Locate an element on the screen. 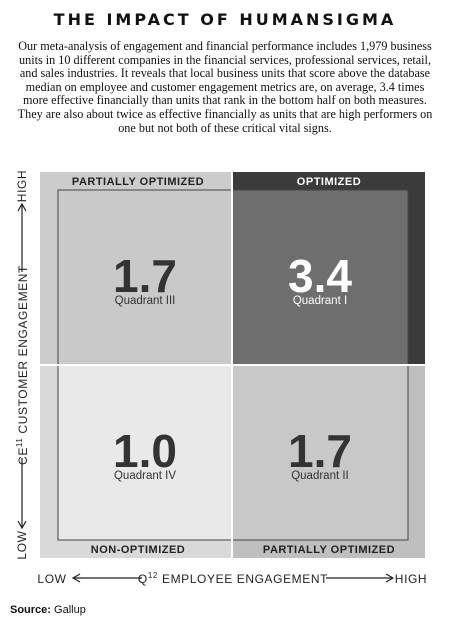 Image resolution: width=450 pixels, height=632 pixels. axis-superscript: 12 is located at coordinates (153, 575).